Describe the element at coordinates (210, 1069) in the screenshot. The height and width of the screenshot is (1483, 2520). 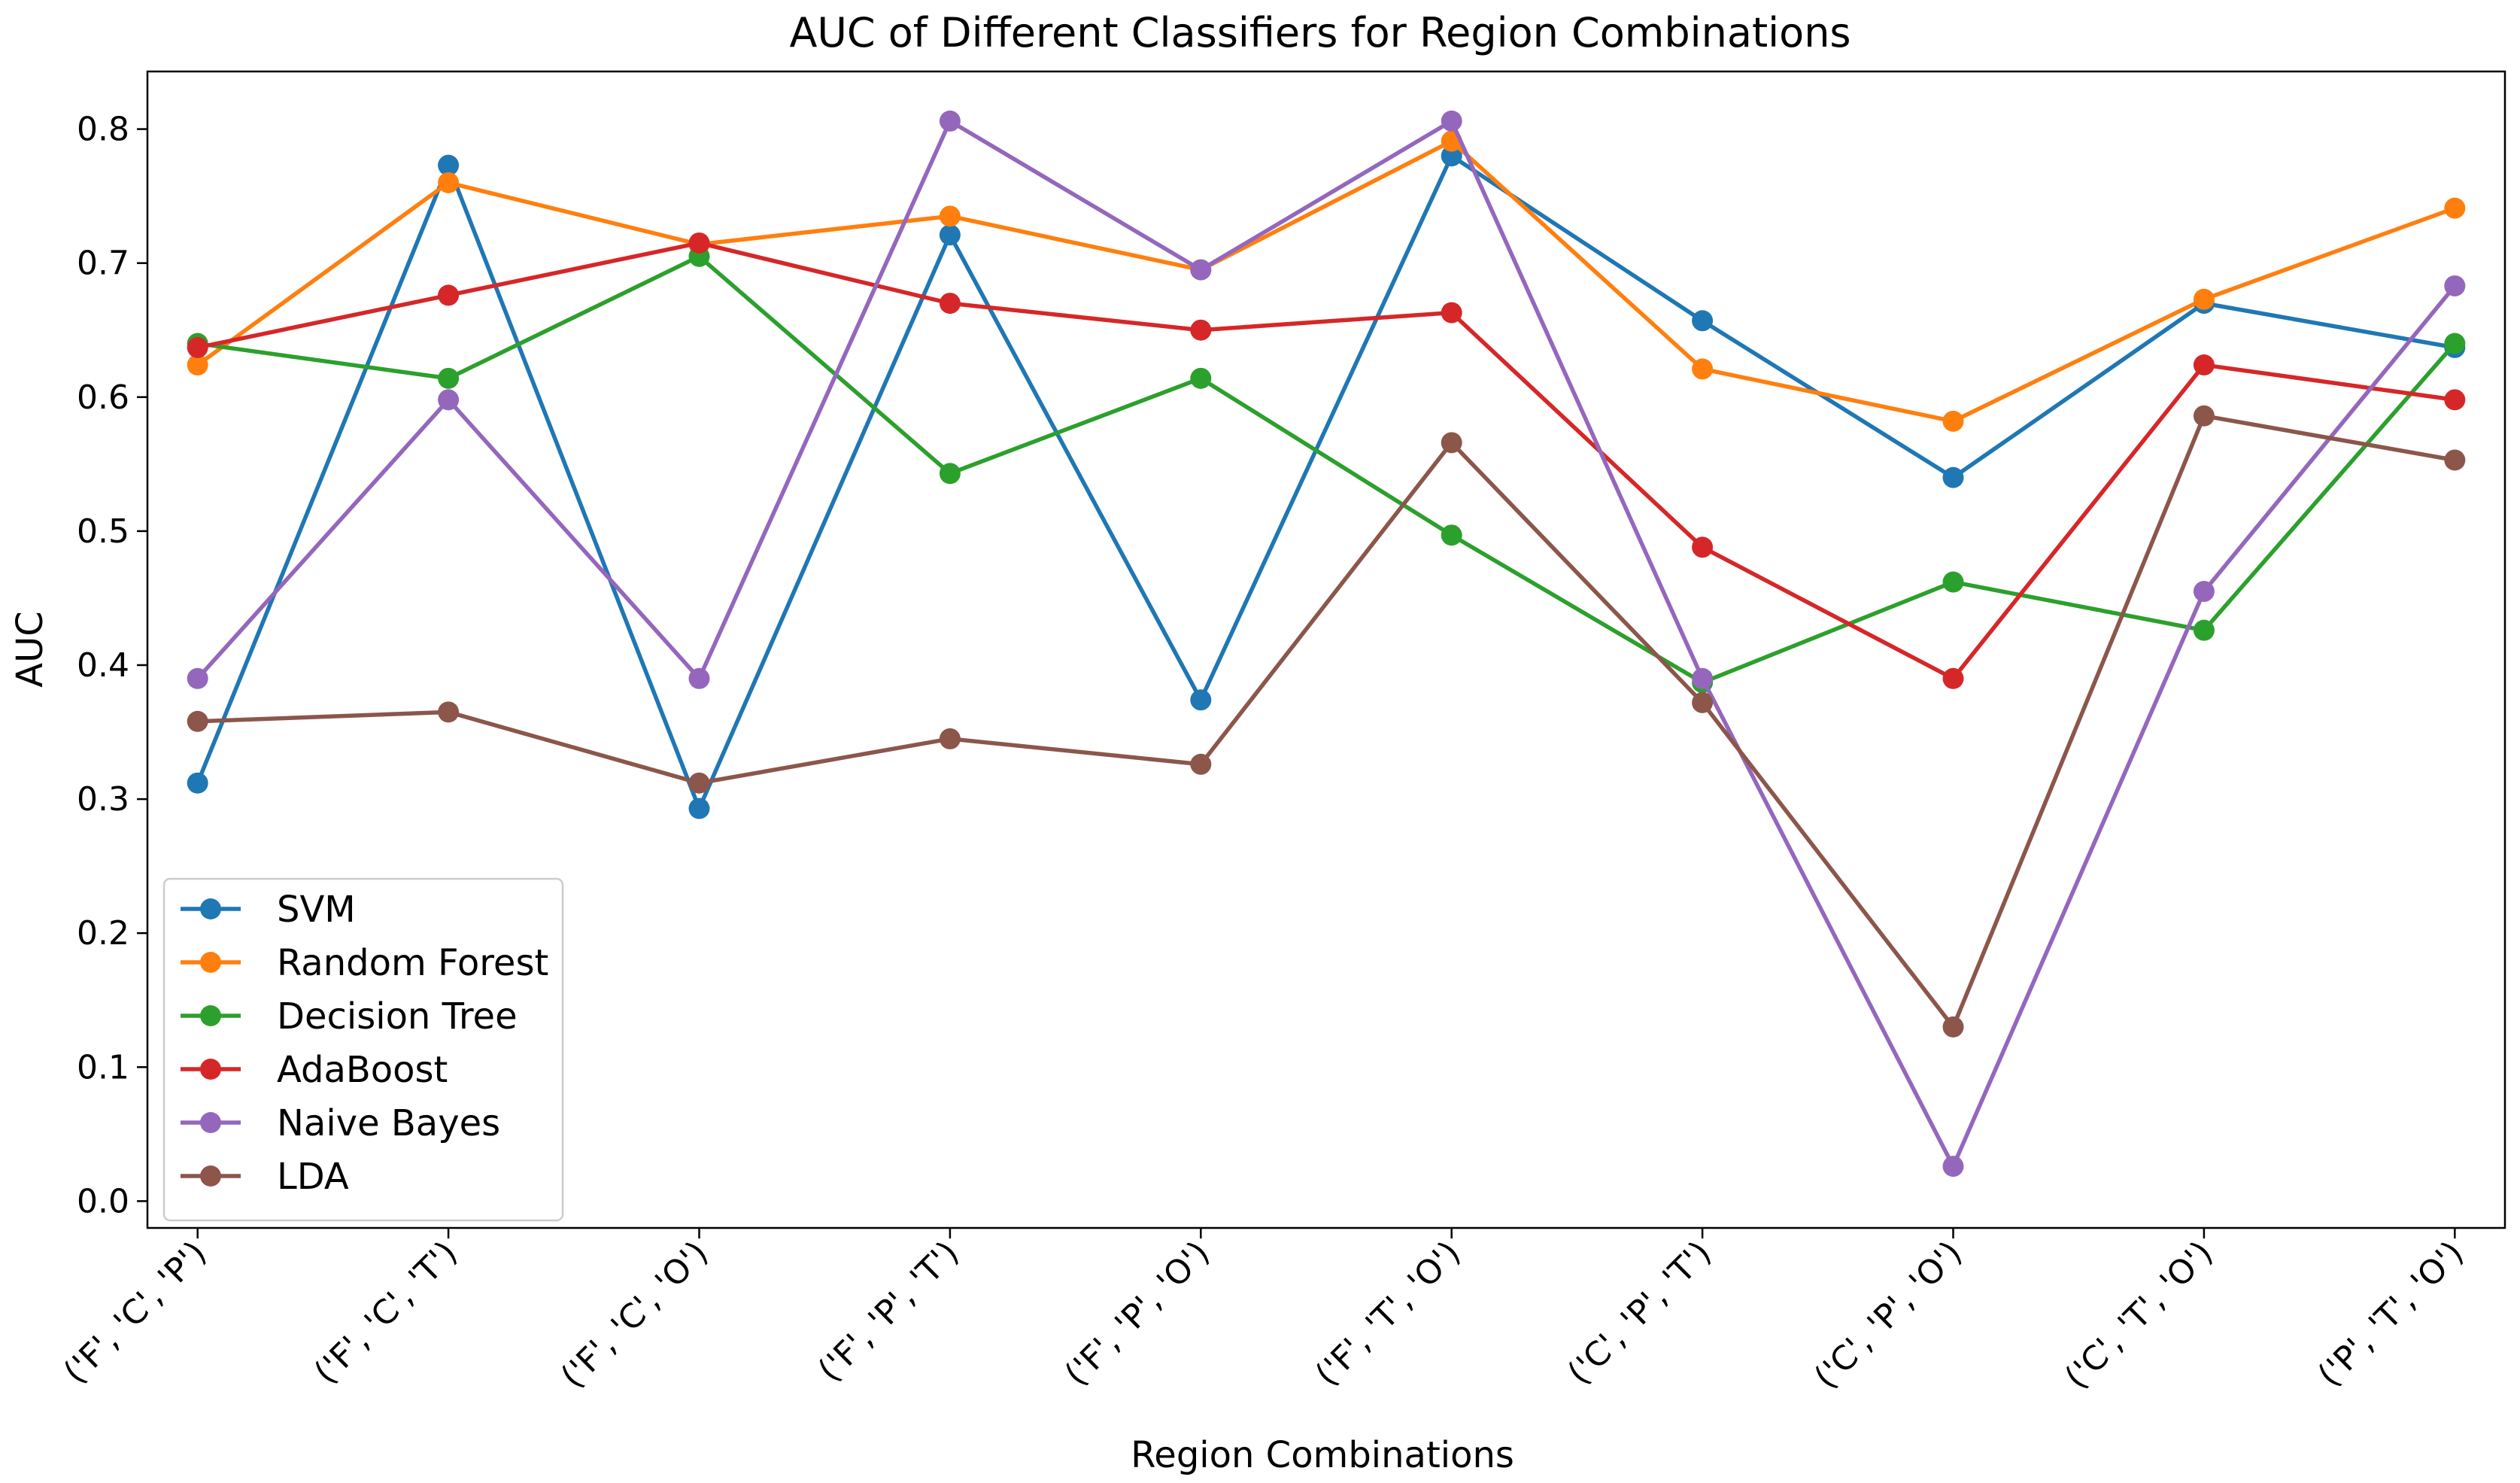
I see `legend-marker-adaboost` at that location.